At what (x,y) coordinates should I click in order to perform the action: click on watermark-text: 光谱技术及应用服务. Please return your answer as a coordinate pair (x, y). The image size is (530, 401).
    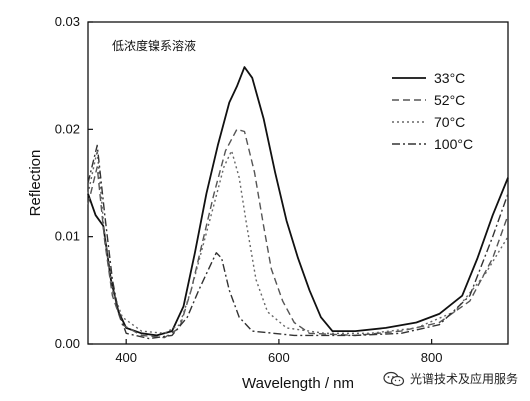
    Looking at the image, I should click on (463, 379).